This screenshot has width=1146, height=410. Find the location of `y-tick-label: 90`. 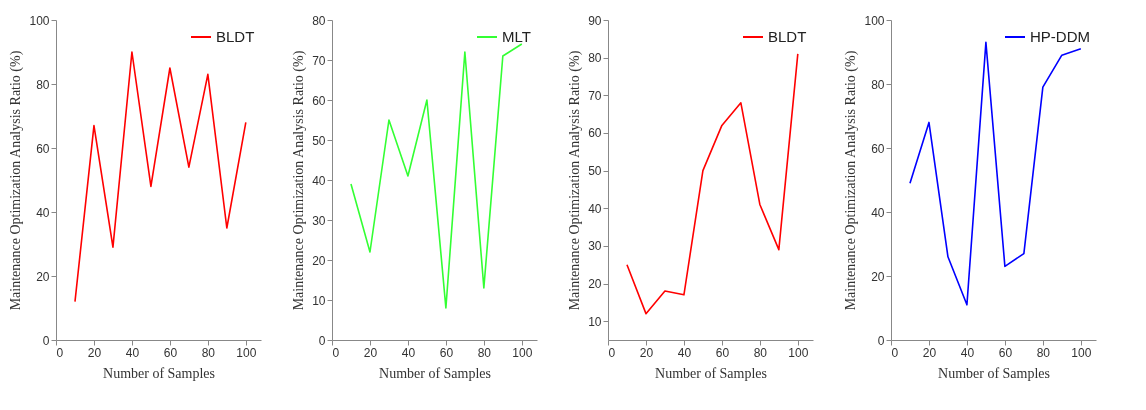

y-tick-label: 90 is located at coordinates (595, 20).